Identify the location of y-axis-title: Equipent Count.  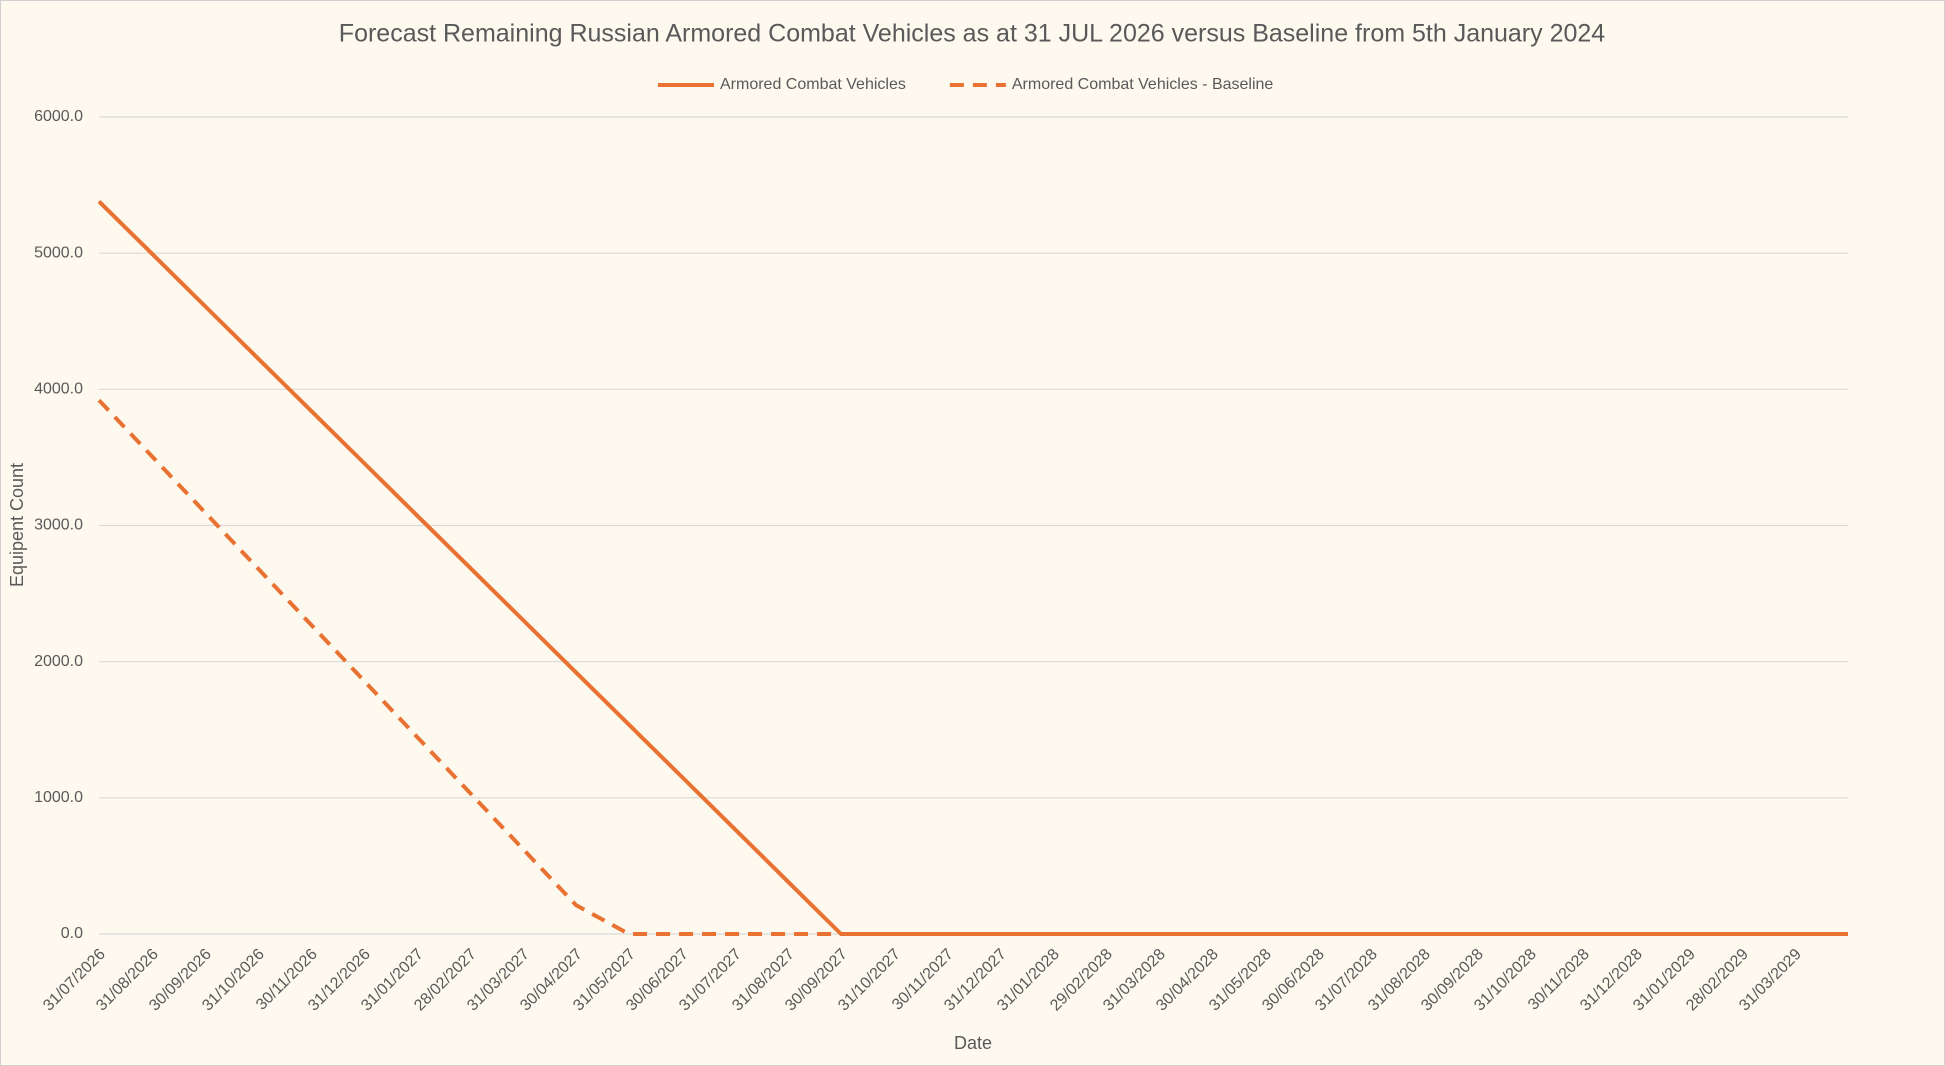
(17, 525).